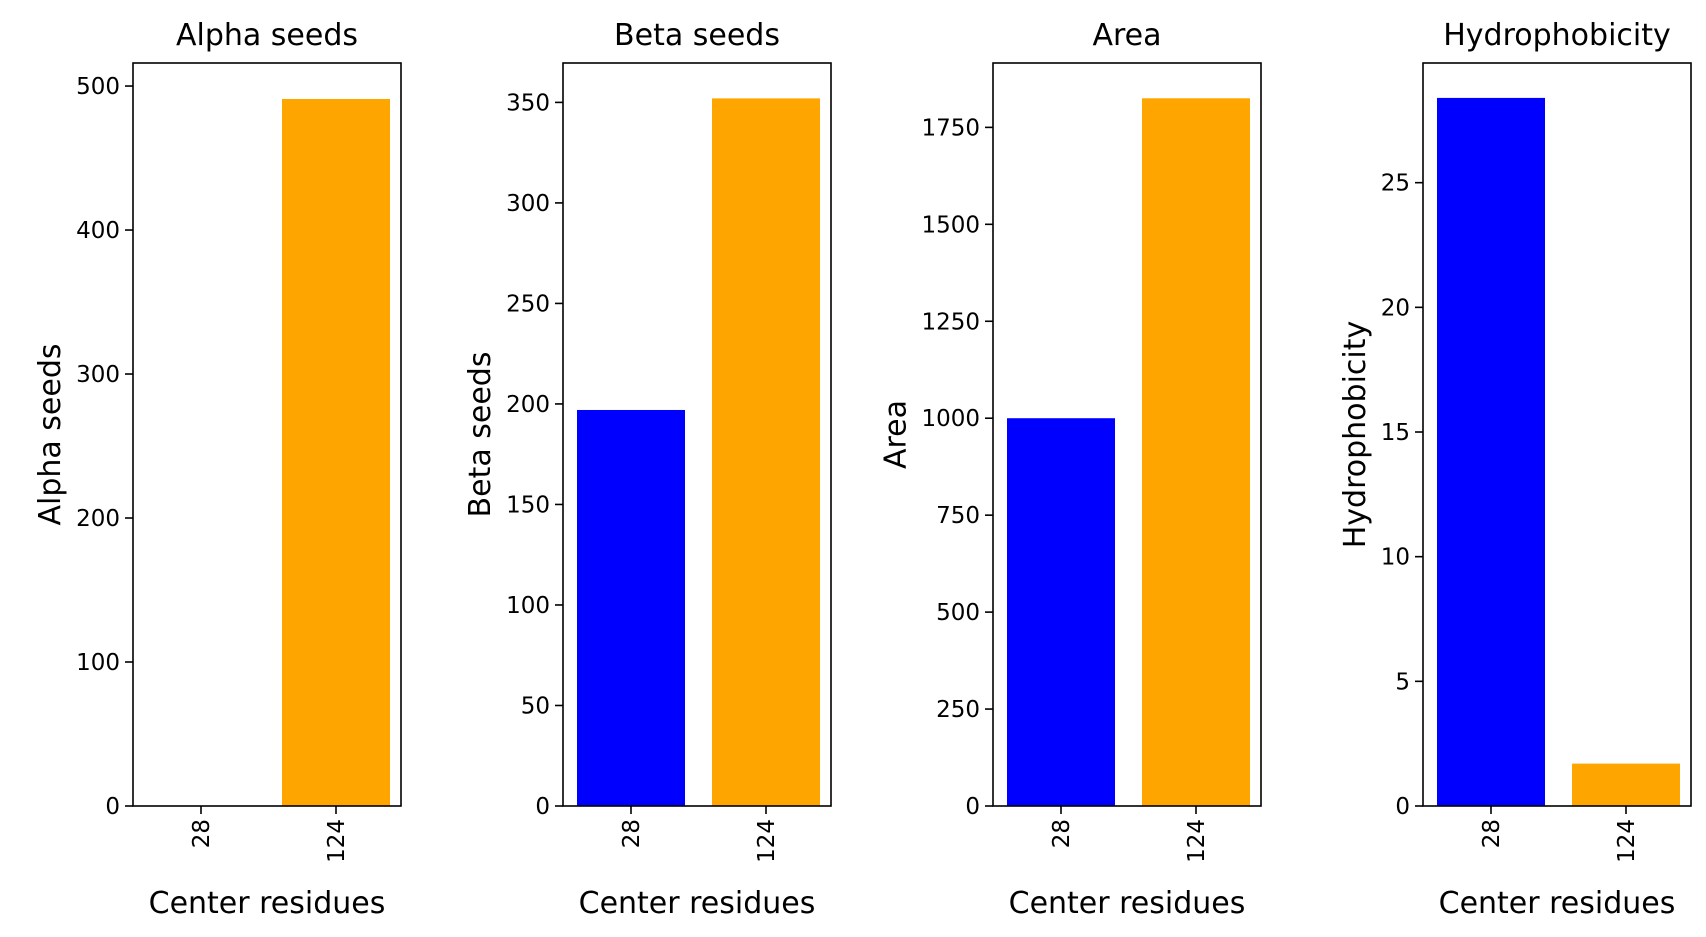  Describe the element at coordinates (1395, 184) in the screenshot. I see `y-tick-label: 25` at that location.